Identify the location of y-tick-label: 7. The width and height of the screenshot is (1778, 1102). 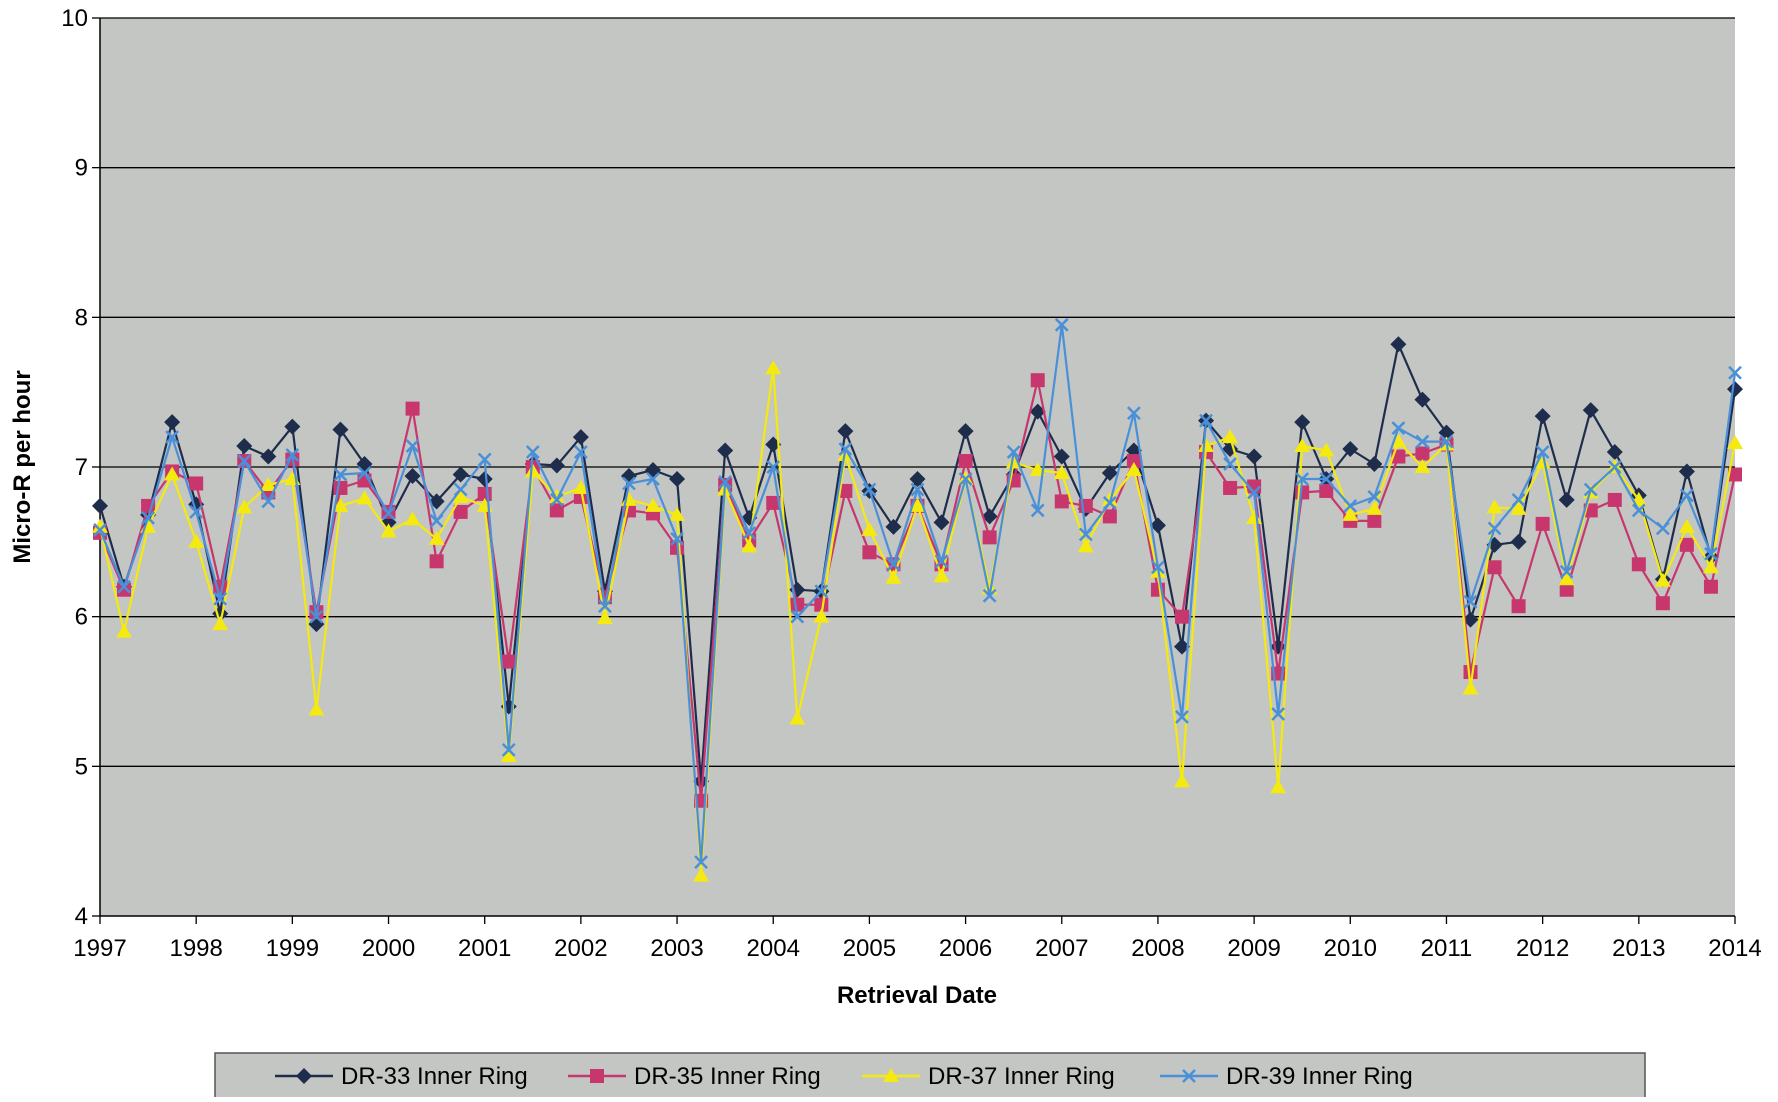
(81, 467).